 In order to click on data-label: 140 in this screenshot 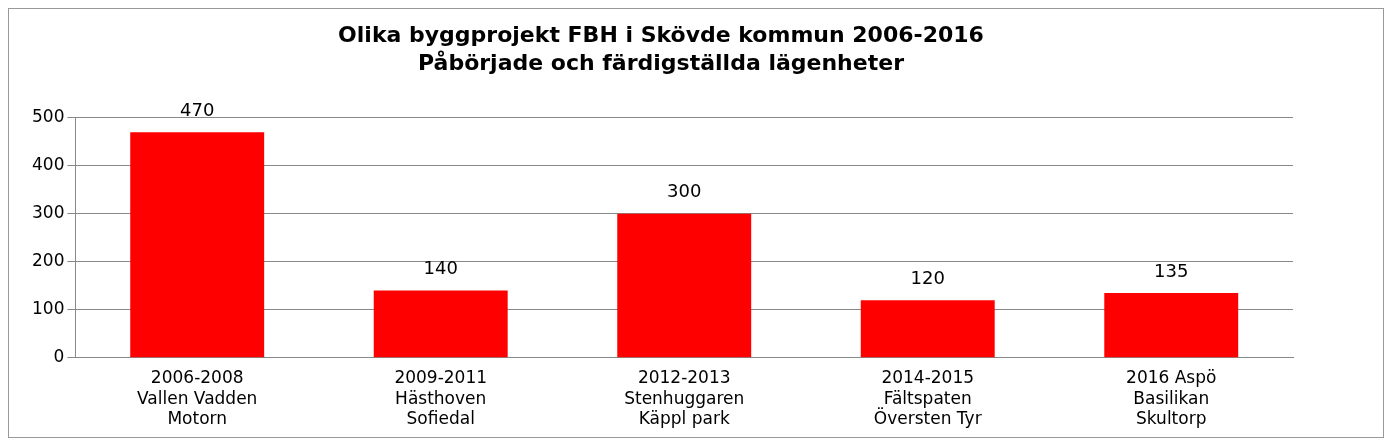, I will do `click(440, 268)`.